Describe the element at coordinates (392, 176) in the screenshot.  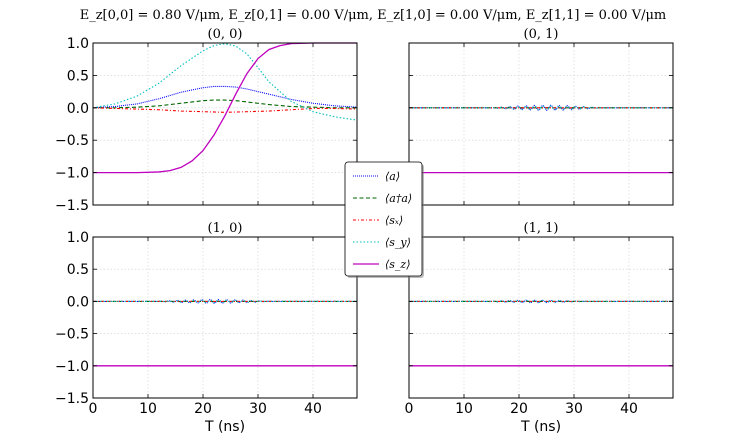
I see `legend-label: ⟨a⟩` at that location.